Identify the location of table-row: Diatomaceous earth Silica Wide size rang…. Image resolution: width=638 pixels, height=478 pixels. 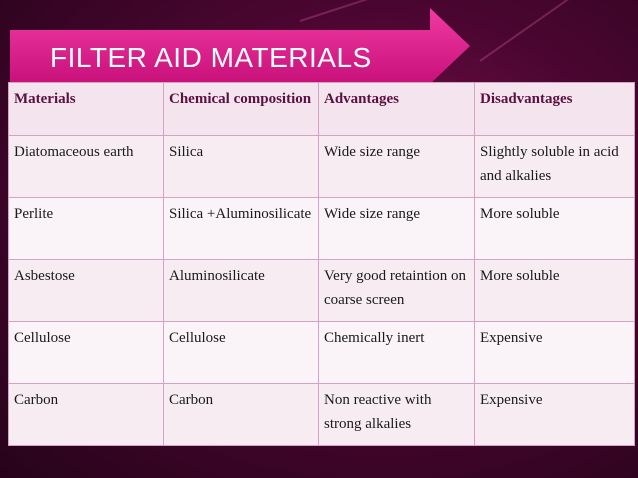
(321, 166).